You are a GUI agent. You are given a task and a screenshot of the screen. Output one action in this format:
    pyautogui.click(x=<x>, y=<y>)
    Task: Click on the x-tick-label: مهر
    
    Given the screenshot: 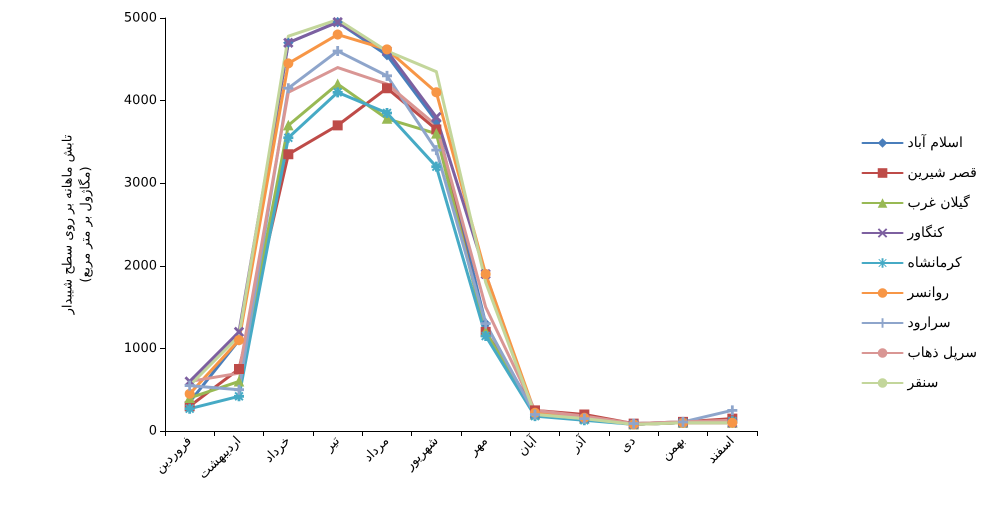 What is the action you would take?
    pyautogui.click(x=478, y=447)
    